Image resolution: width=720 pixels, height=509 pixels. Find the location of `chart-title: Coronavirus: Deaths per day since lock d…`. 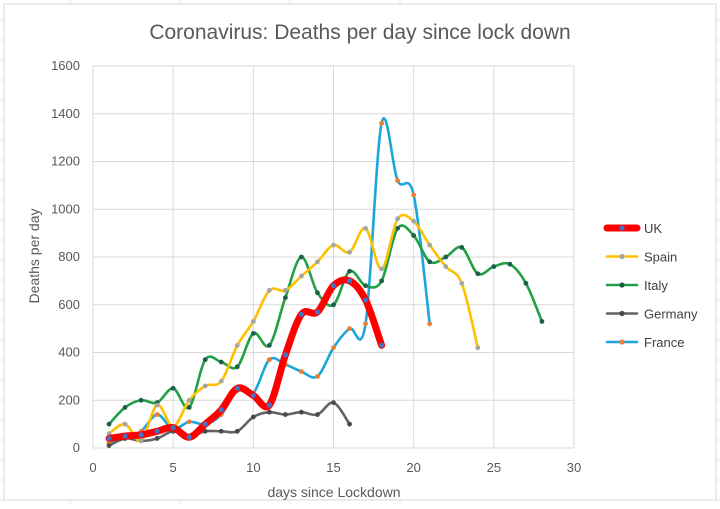

chart-title: Coronavirus: Deaths per day since lock d… is located at coordinates (359, 32).